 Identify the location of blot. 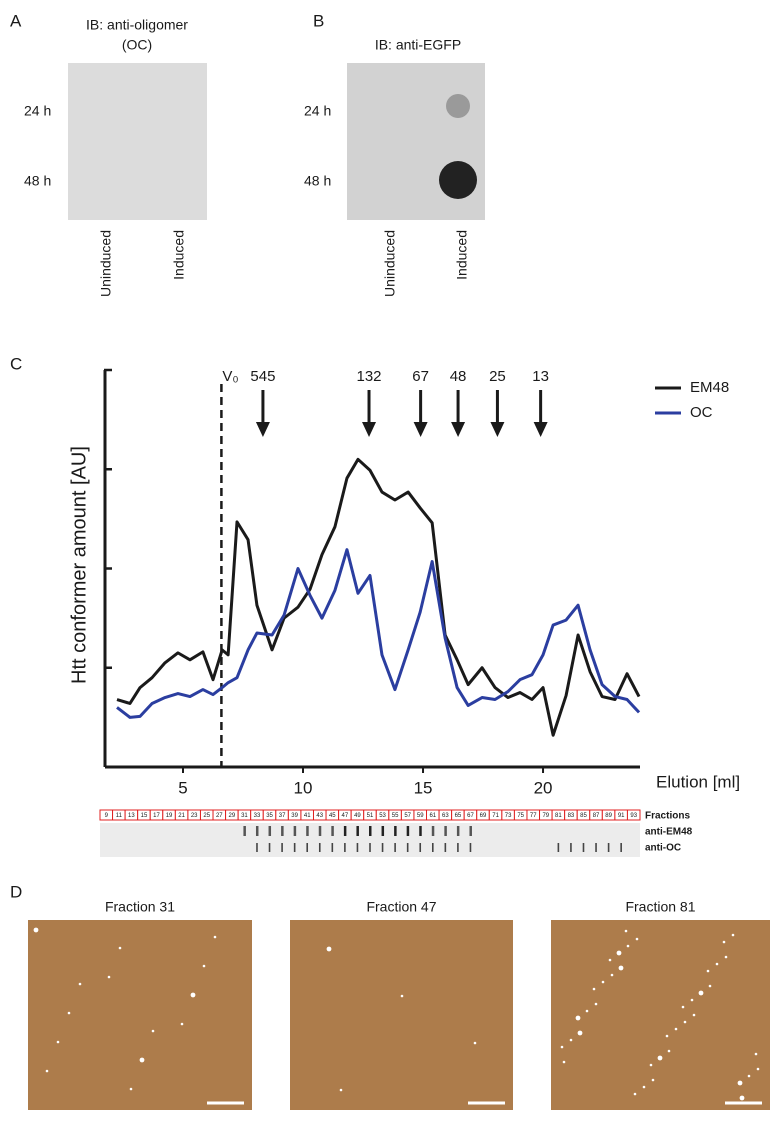
(137, 141).